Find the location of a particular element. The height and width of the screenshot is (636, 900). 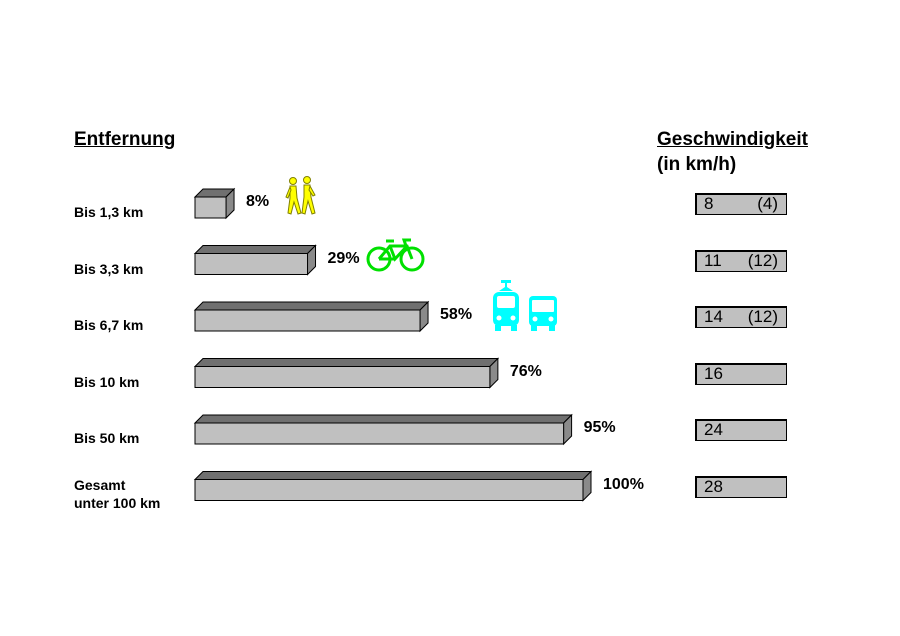

category-label: Bis 1,3 km is located at coordinates (109, 212).